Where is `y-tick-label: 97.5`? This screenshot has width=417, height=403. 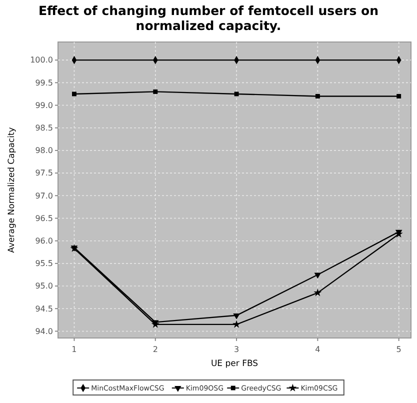
y-tick-label: 97.5 is located at coordinates (44, 173).